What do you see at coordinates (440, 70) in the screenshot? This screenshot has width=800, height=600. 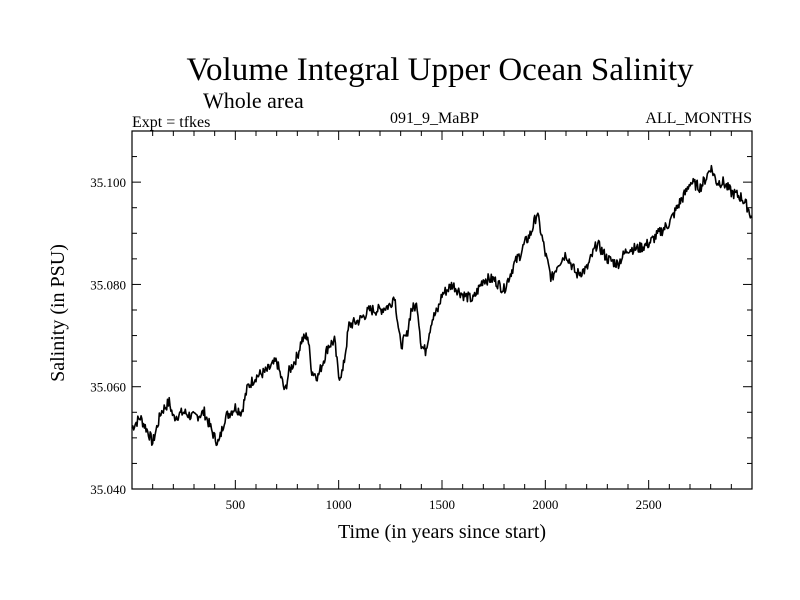 I see `chart-title: Volume Integral Upper Ocean Salinity` at bounding box center [440, 70].